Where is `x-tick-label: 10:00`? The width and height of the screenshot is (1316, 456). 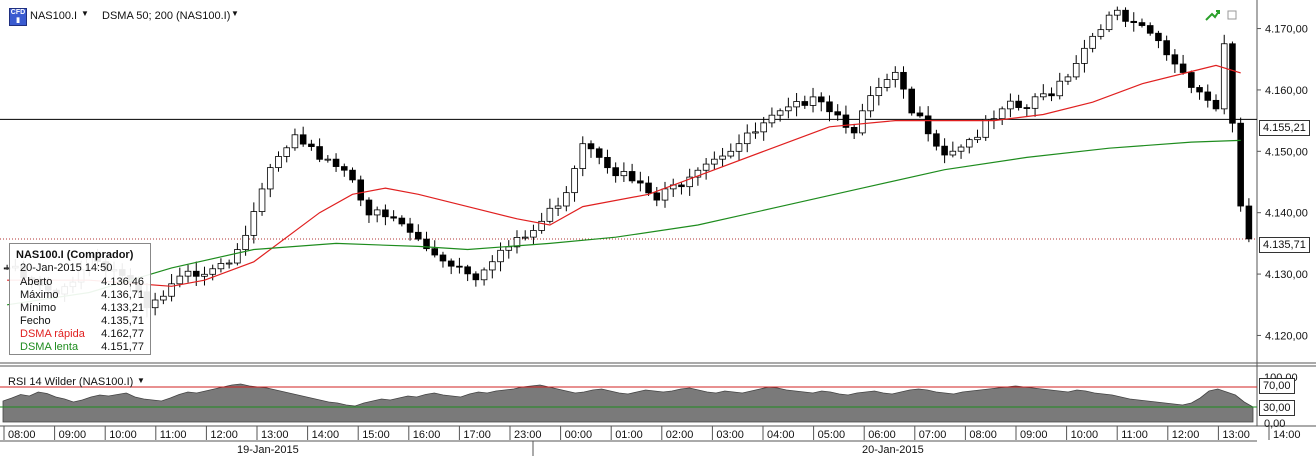 x-tick-label: 10:00 is located at coordinates (123, 435).